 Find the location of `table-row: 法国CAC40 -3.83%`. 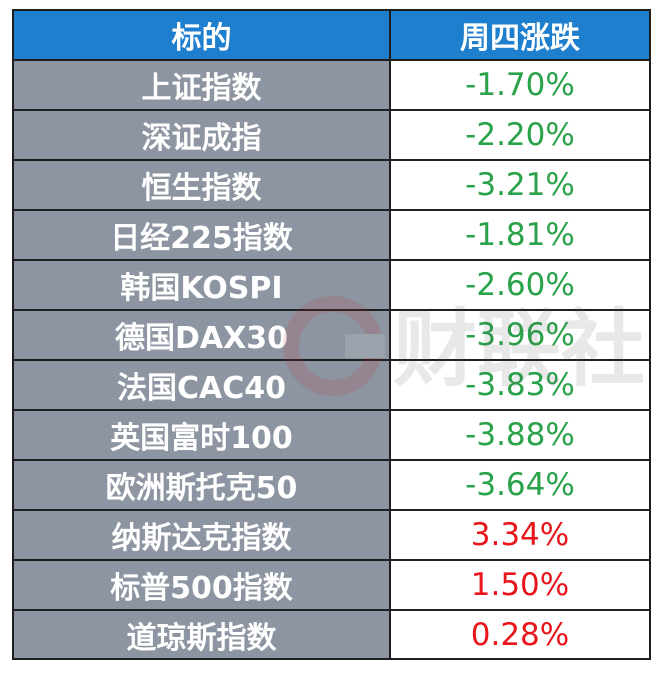

table-row: 法国CAC40 -3.83% is located at coordinates (331, 386).